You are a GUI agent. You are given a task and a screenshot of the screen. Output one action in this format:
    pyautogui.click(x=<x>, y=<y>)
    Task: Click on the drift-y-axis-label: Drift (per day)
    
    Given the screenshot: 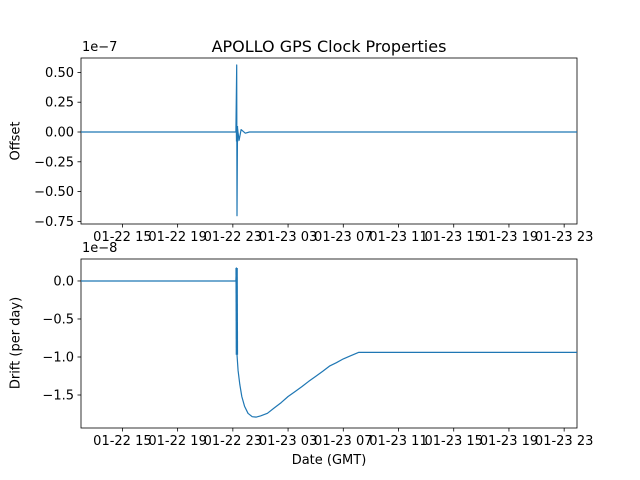 What is the action you would take?
    pyautogui.click(x=16, y=343)
    